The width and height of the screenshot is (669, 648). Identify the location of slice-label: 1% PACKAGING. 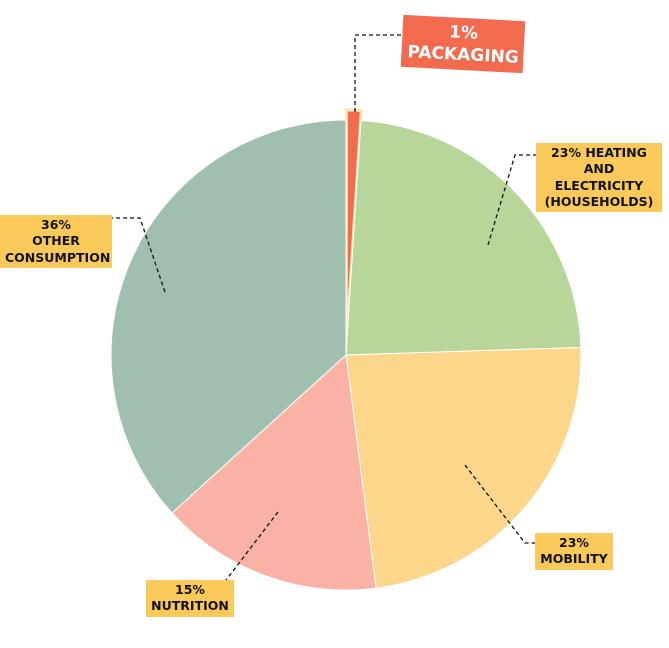
(463, 44).